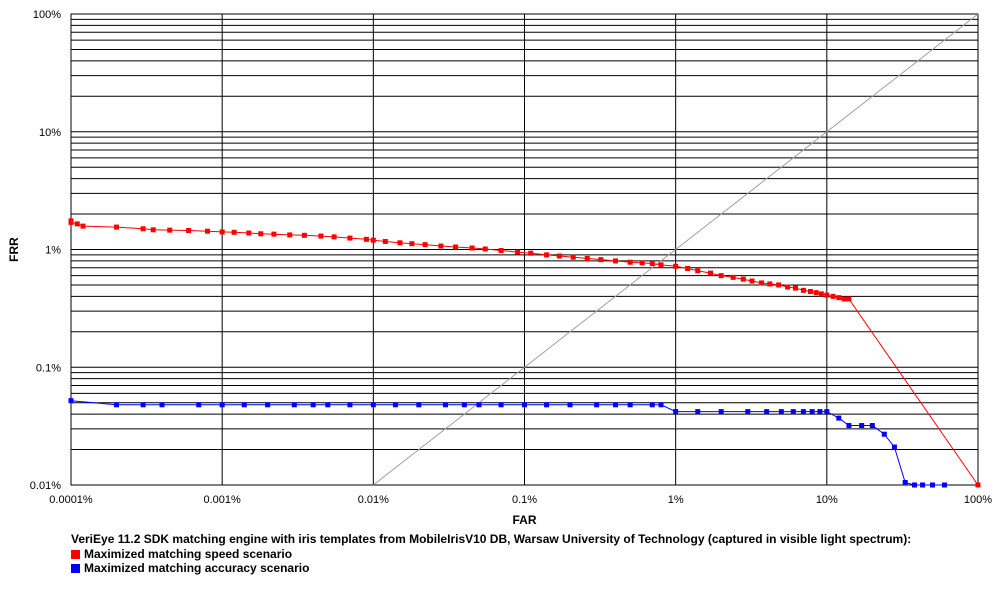 This screenshot has height=600, width=1005. What do you see at coordinates (75, 568) in the screenshot?
I see `legend-swatch-blue` at bounding box center [75, 568].